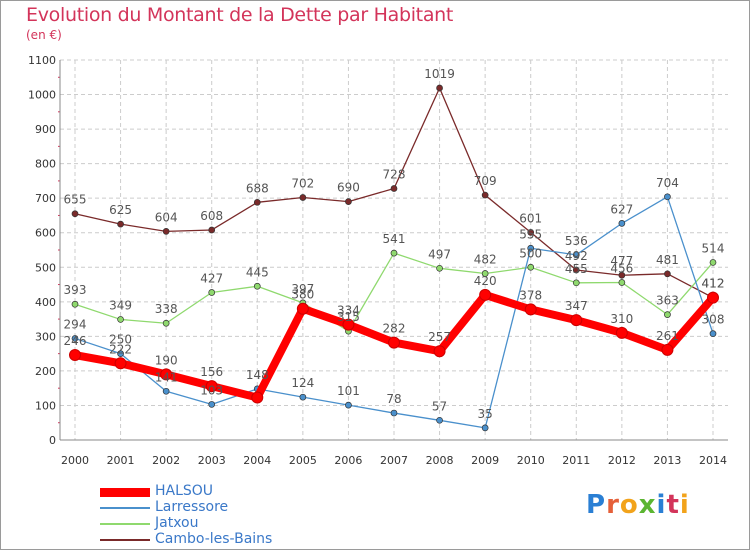 The width and height of the screenshot is (750, 550). Describe the element at coordinates (673, 505) in the screenshot. I see `logo-letter: t` at that location.